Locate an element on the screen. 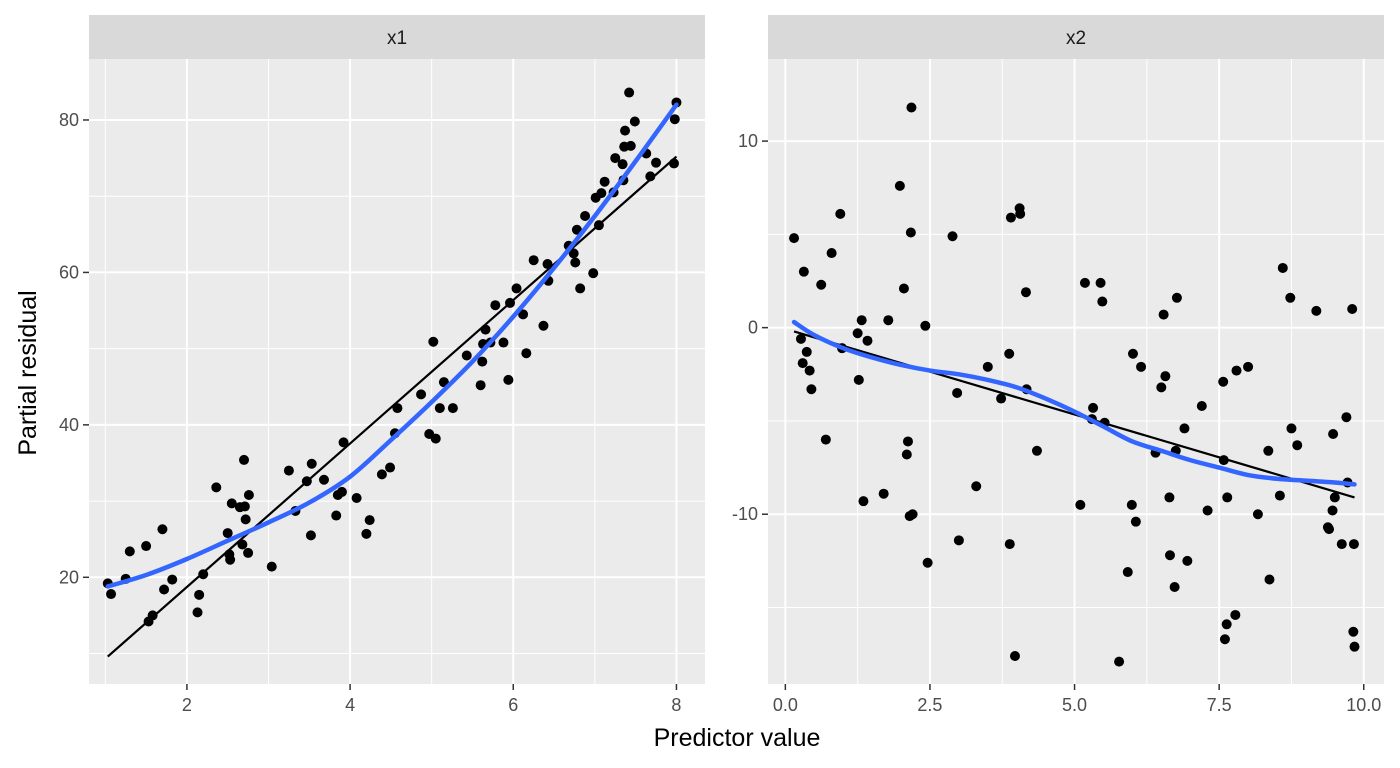 The height and width of the screenshot is (768, 1400). strip-label: x2 is located at coordinates (1076, 38).